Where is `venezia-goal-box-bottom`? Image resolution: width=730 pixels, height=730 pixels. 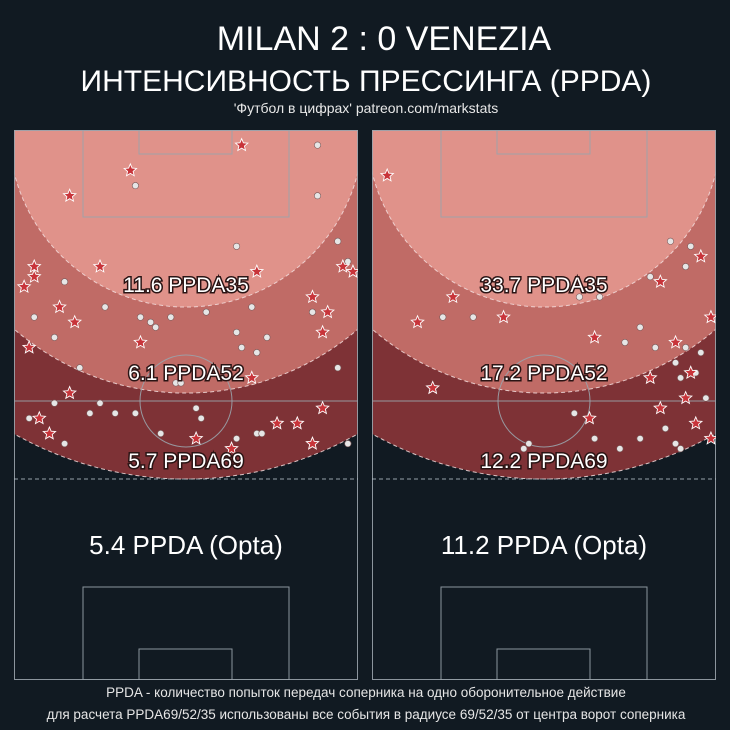 venezia-goal-box-bottom is located at coordinates (543, 664).